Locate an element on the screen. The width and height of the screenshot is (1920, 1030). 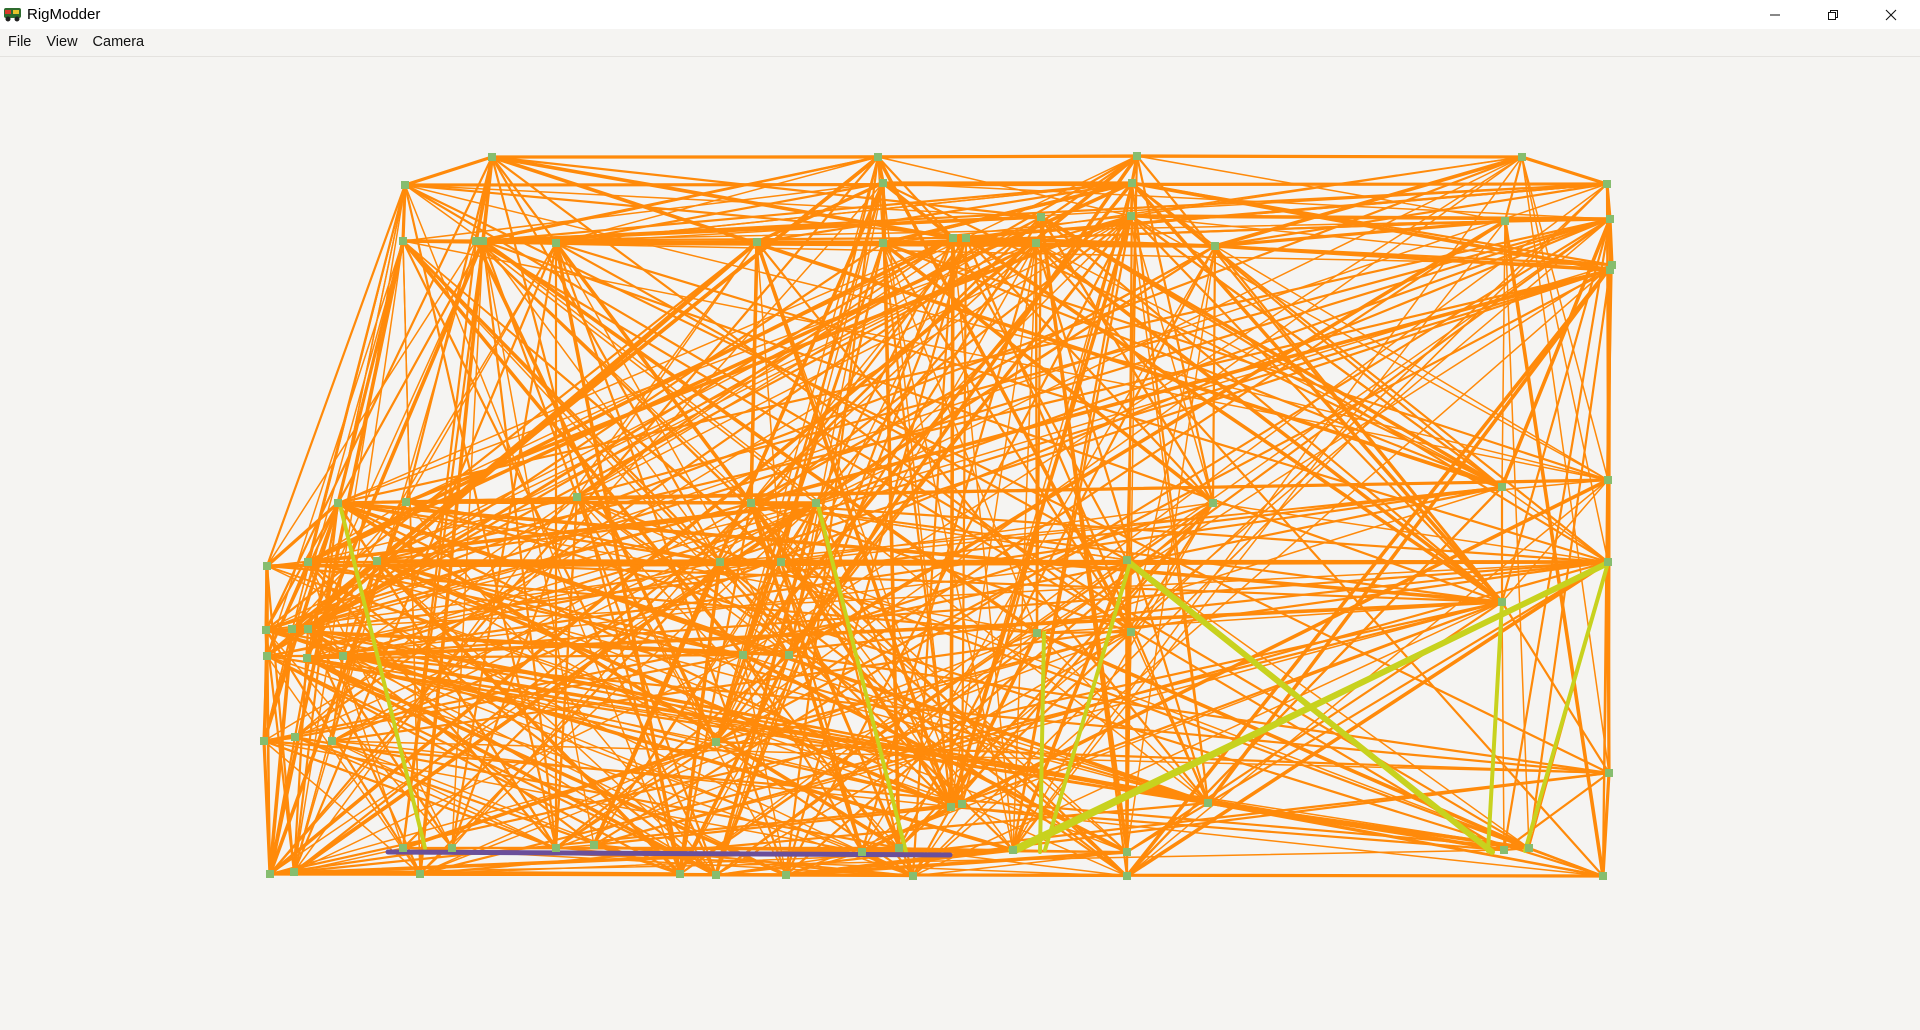
close-button is located at coordinates (1891, 14).